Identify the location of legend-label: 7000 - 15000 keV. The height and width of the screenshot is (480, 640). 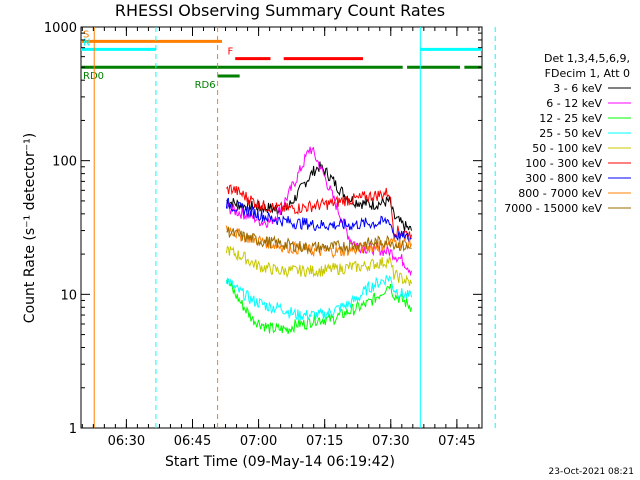
(553, 208).